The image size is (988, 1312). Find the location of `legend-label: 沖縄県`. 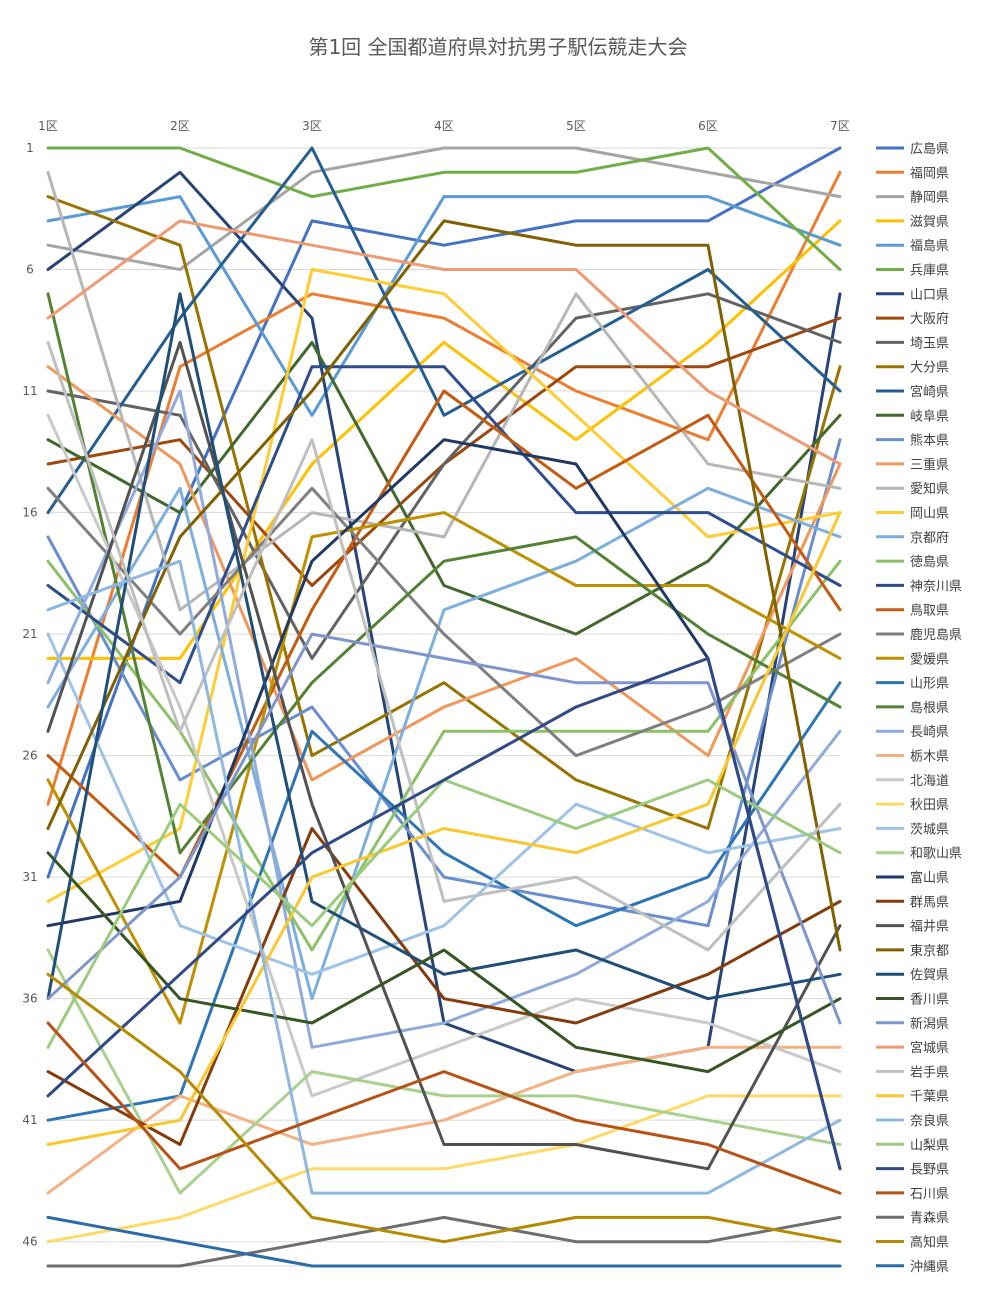

legend-label: 沖縄県 is located at coordinates (929, 1267).